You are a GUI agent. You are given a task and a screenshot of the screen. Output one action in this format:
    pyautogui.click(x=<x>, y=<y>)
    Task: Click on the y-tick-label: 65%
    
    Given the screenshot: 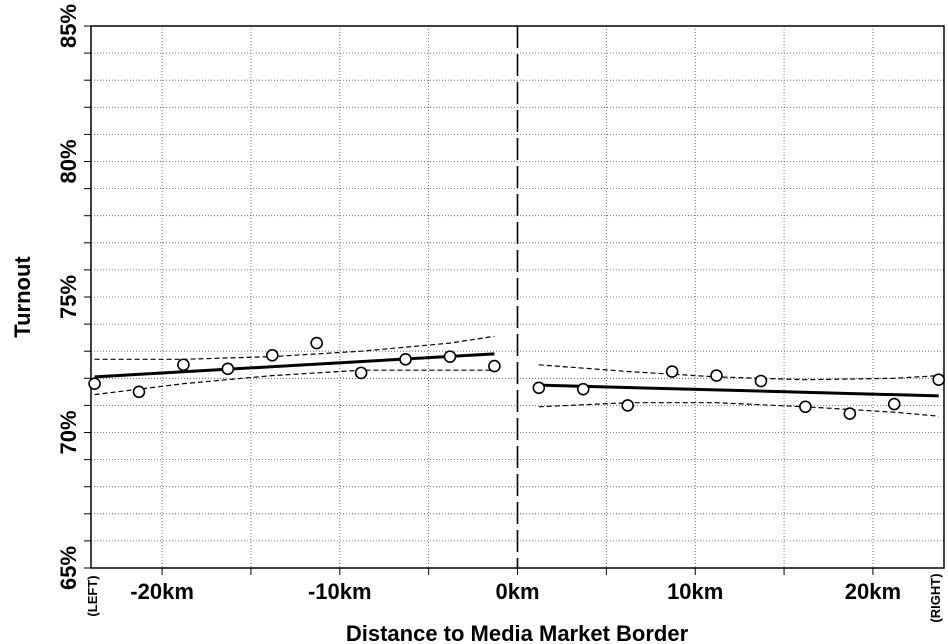 What is the action you would take?
    pyautogui.click(x=68, y=568)
    